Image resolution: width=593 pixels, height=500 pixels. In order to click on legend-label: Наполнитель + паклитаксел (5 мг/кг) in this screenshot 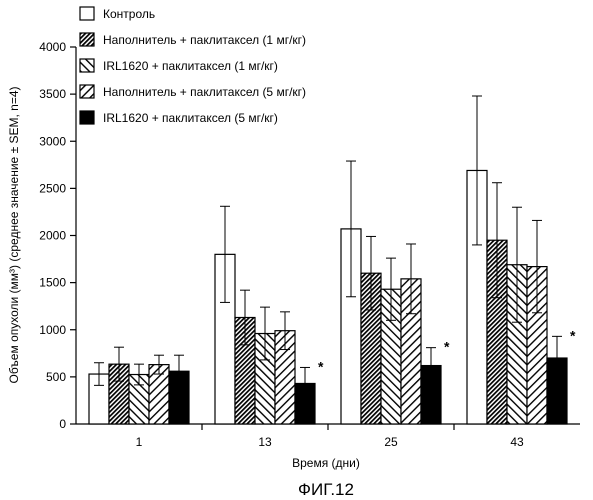, I will do `click(204, 92)`.